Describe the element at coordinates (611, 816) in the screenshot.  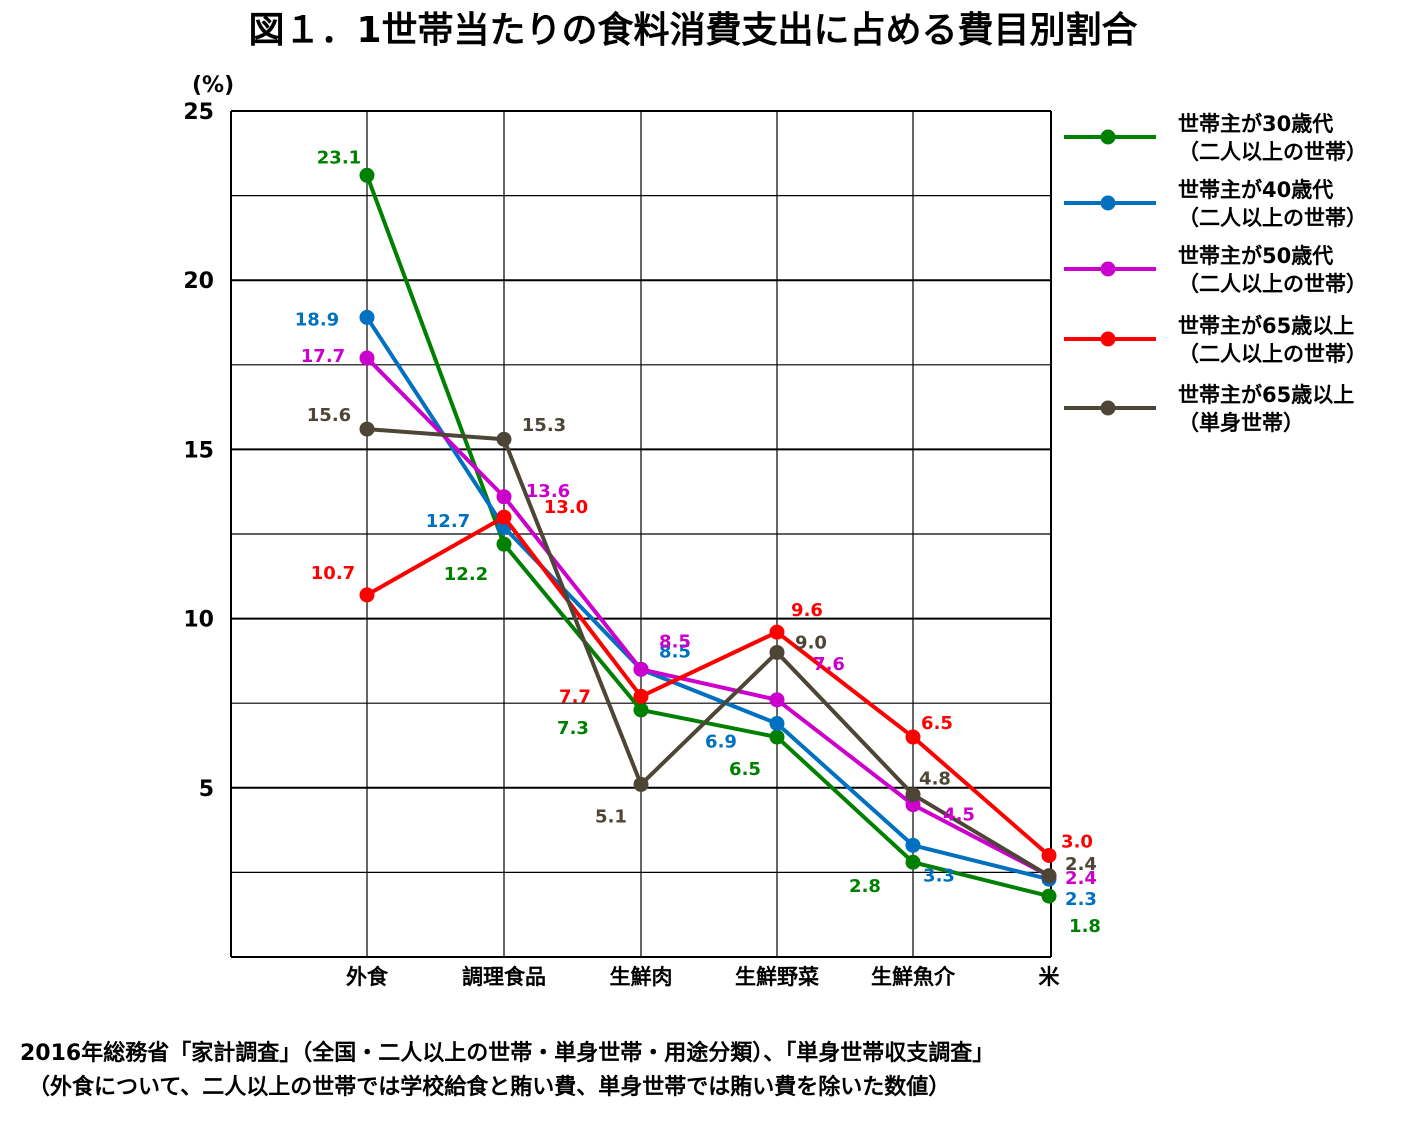
I see `data-label: 5.1` at that location.